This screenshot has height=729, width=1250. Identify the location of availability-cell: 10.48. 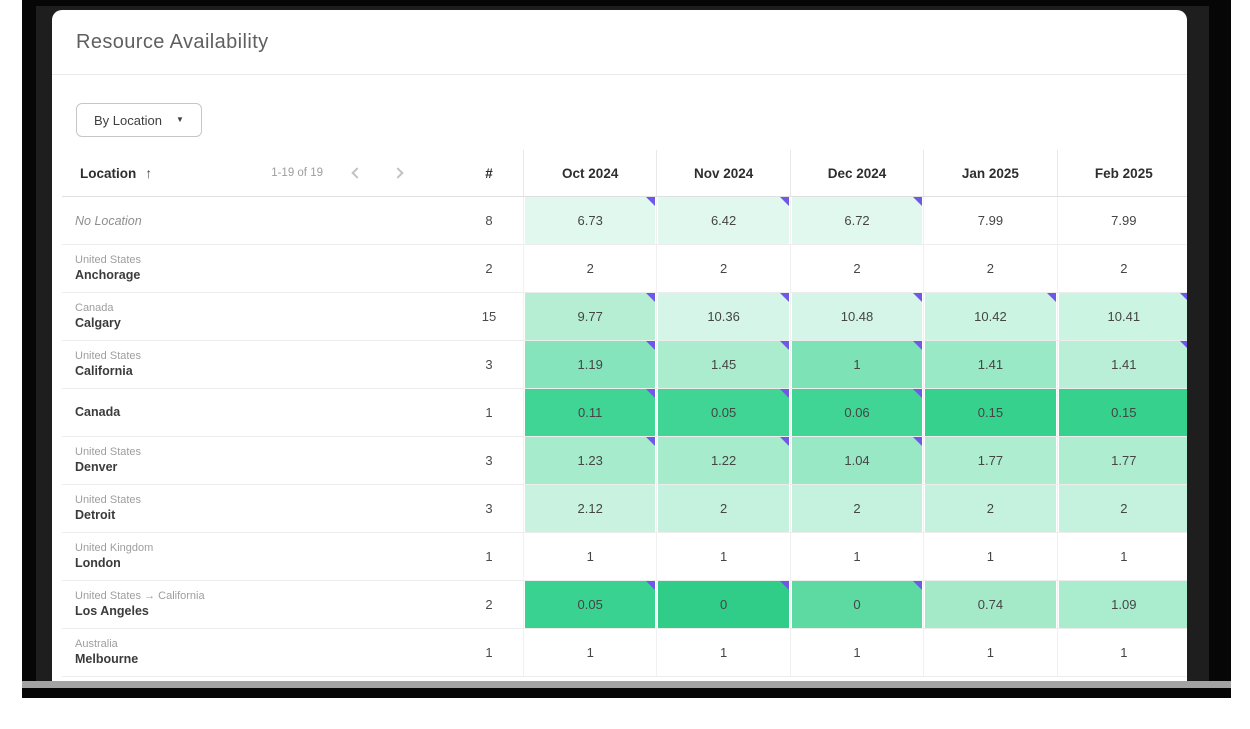
(856, 316).